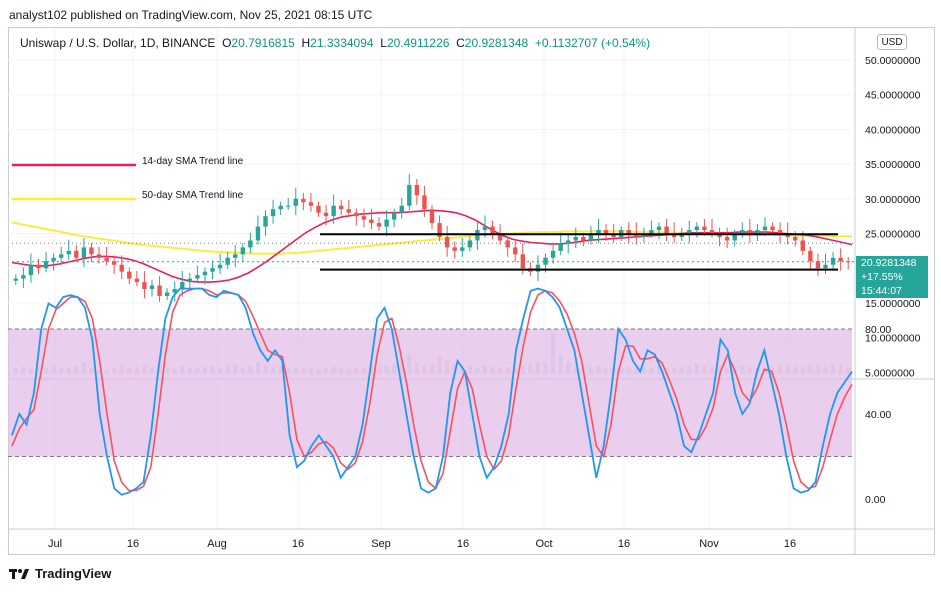  Describe the element at coordinates (893, 130) in the screenshot. I see `price-tick-label: 40.0000000` at that location.